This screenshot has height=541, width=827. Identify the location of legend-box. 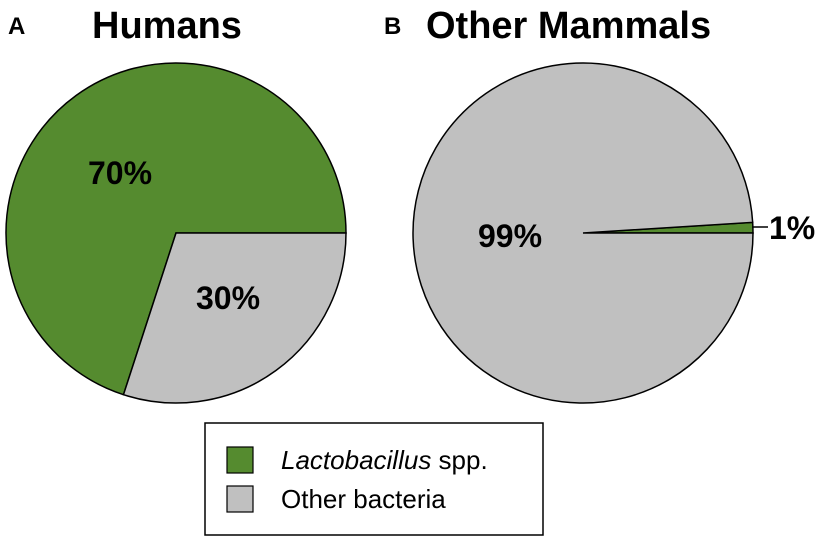
(374, 479).